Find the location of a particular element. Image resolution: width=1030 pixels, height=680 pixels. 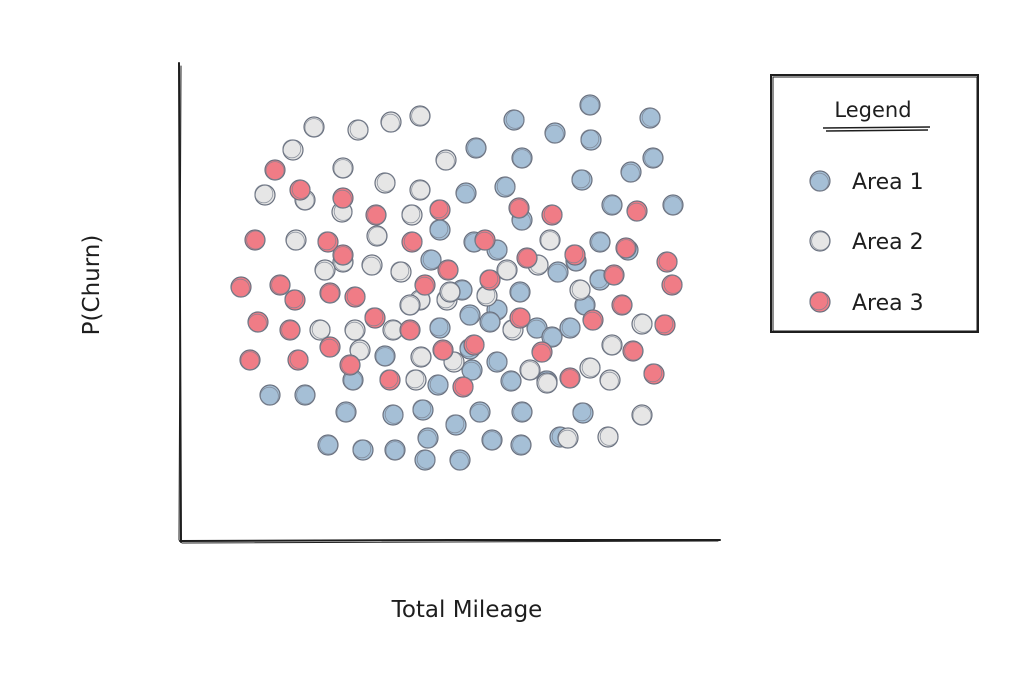

legend-title-underline is located at coordinates (876, 129).